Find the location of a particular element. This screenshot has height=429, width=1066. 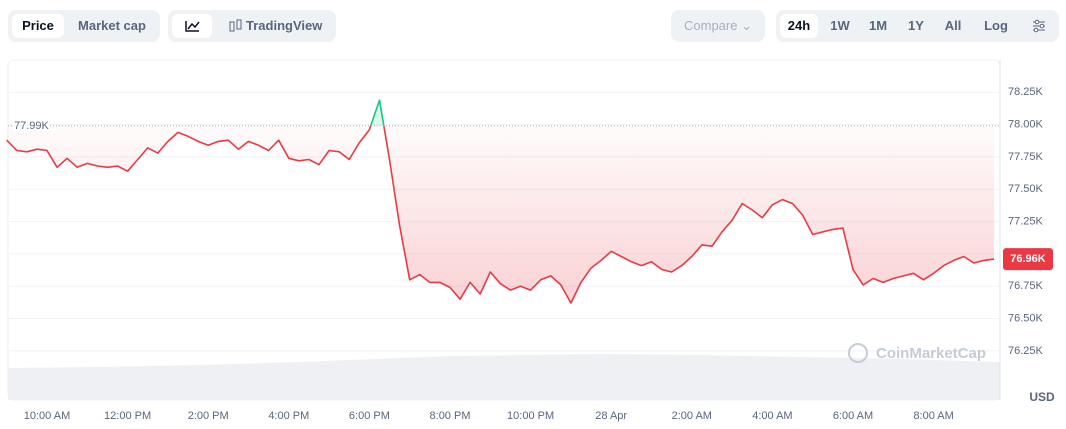

watermark-logo is located at coordinates (858, 353).